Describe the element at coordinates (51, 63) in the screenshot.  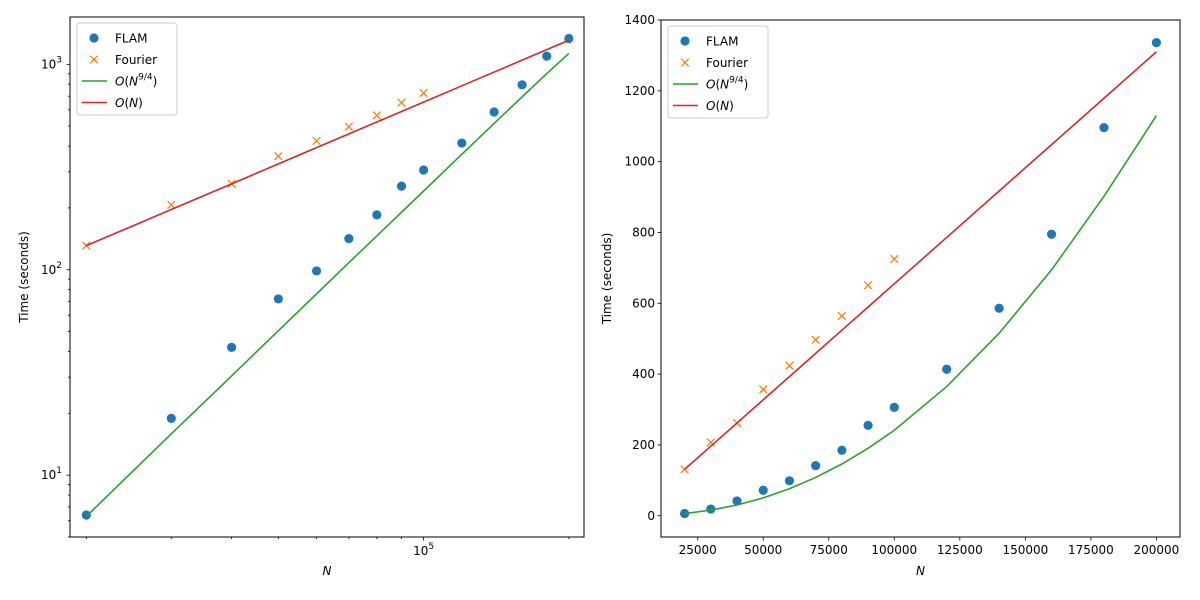
I see `y-tick-label: 10³` at that location.